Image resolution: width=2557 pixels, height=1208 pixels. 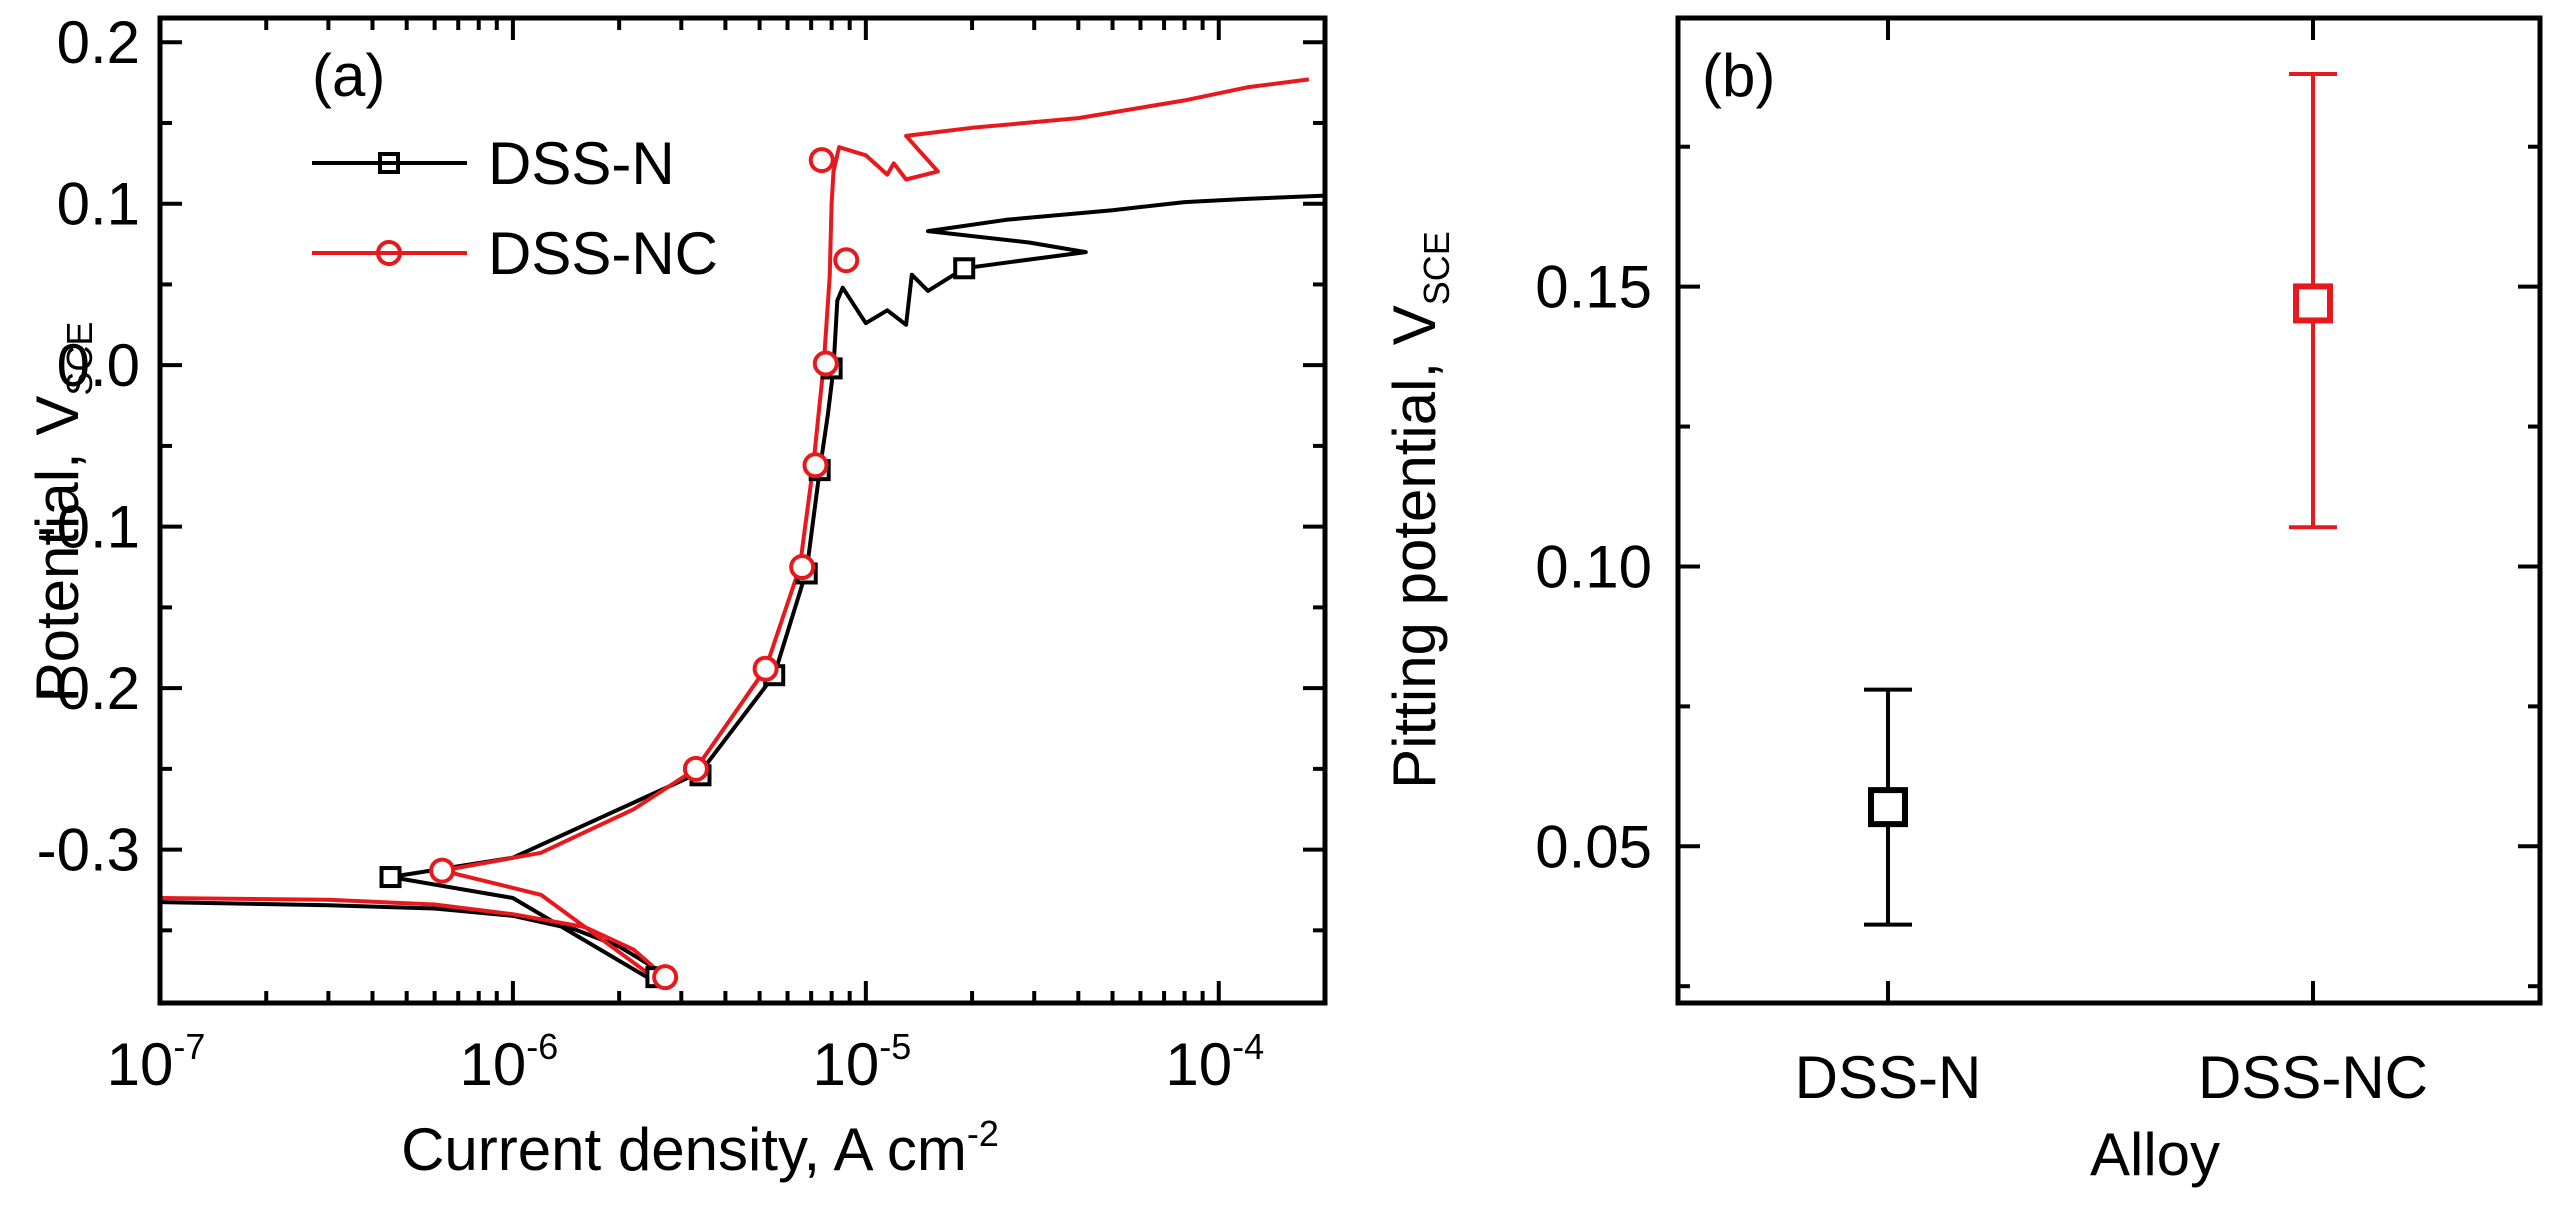 What do you see at coordinates (389, 253) in the screenshot?
I see `legend-marker-circle-icon` at bounding box center [389, 253].